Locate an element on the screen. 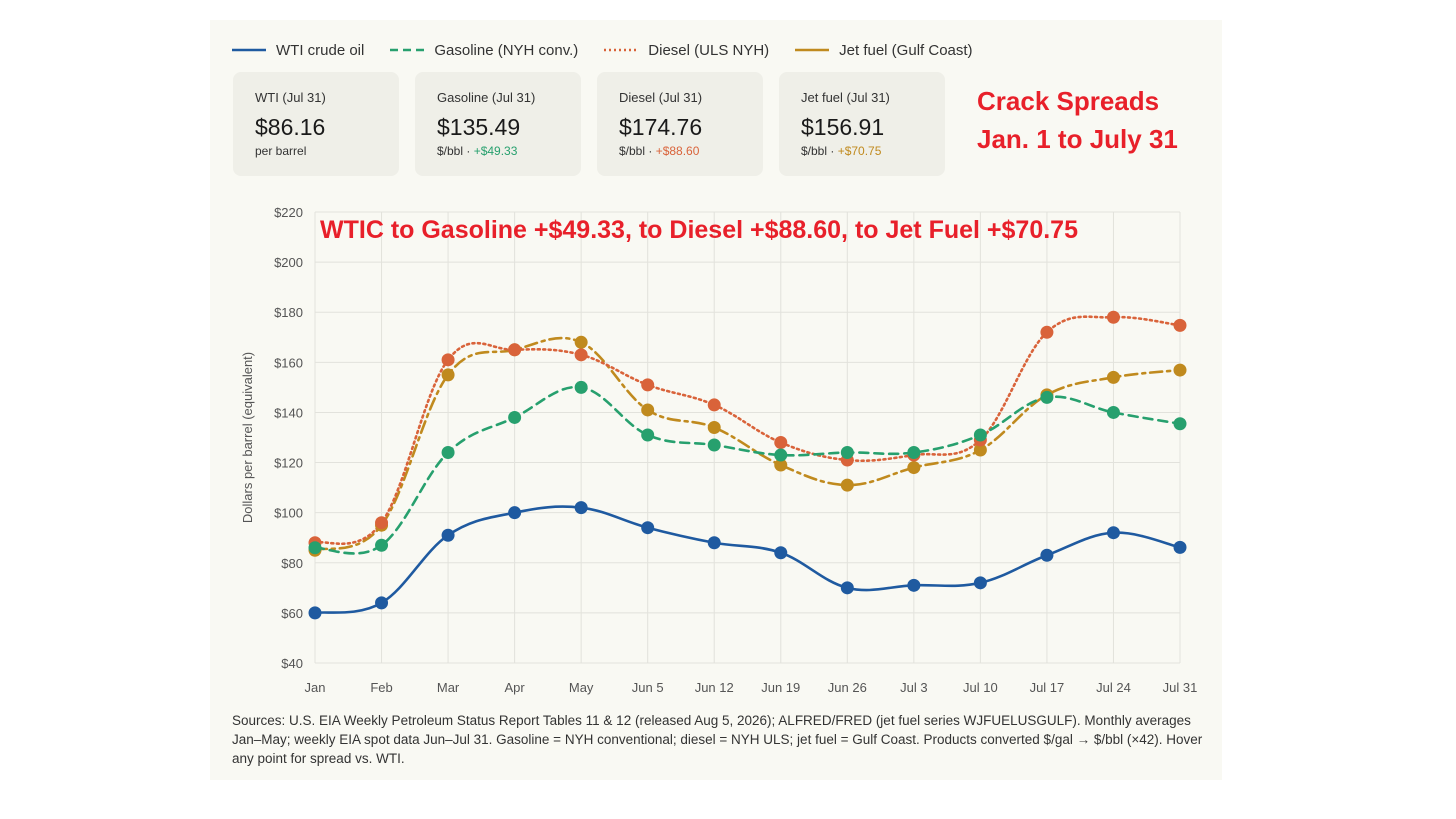 This screenshot has width=1456, height=819. legend-label-diesel: Diesel (ULS NYH) is located at coordinates (709, 50).